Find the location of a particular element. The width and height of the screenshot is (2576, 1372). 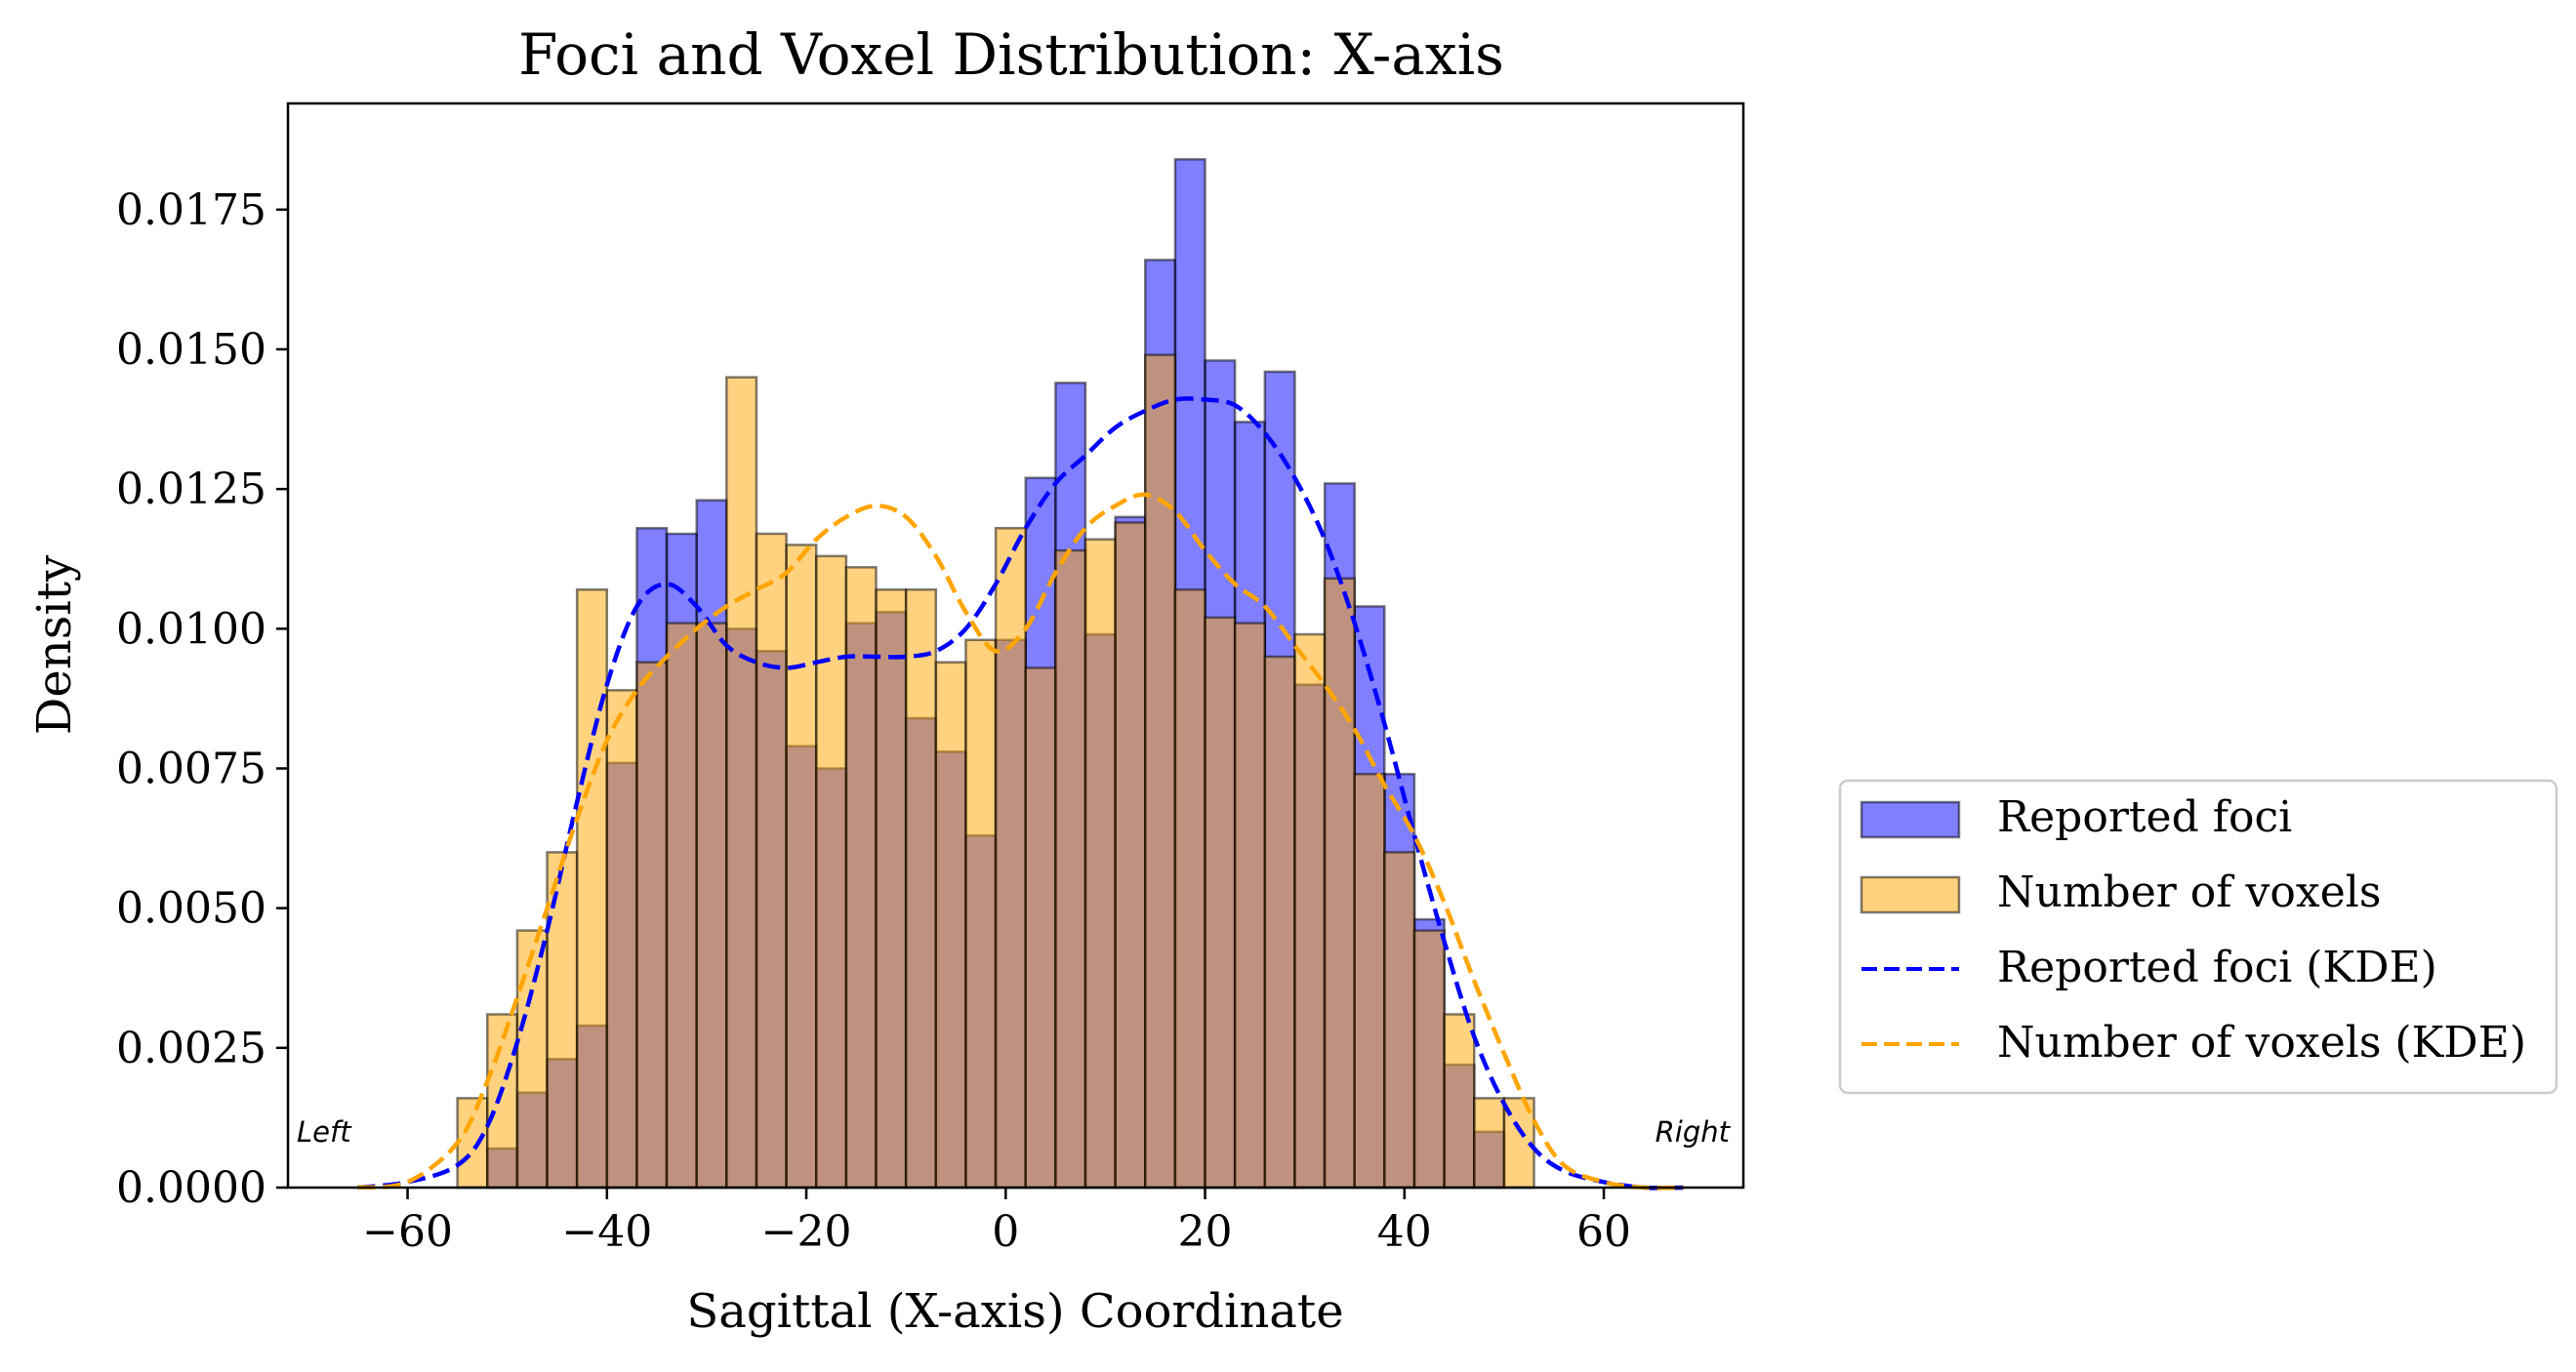

y-tick-label: 0.0050 is located at coordinates (191, 909).